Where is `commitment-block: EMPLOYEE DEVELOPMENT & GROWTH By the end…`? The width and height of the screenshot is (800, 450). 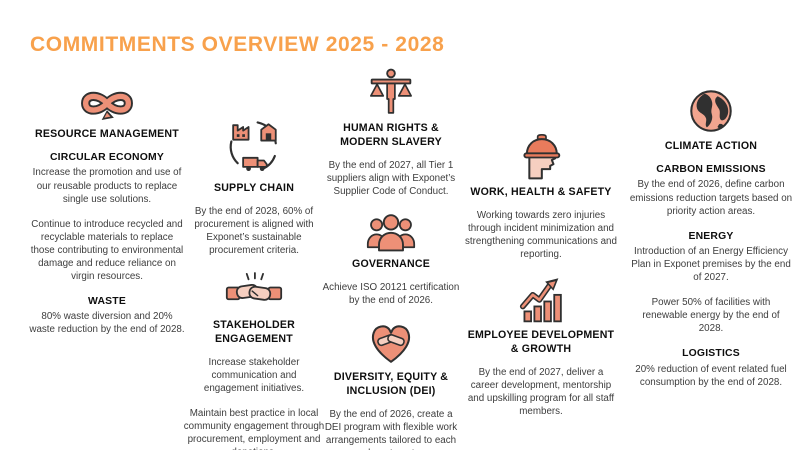
commitment-block: EMPLOYEE DEVELOPMENT & GROWTH By the end… is located at coordinates (541, 346).